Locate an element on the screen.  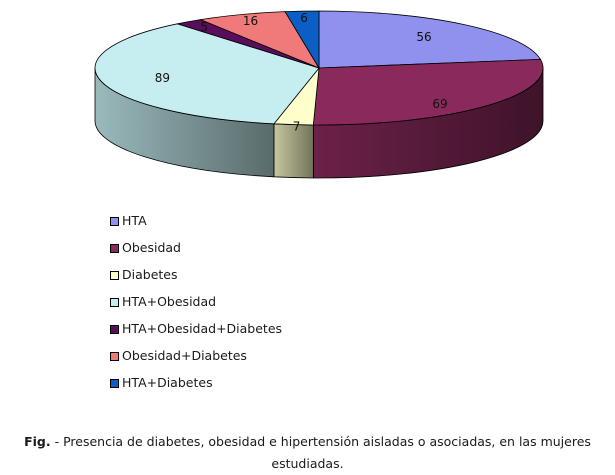
data-label-diabetes: 7 is located at coordinates (297, 127).